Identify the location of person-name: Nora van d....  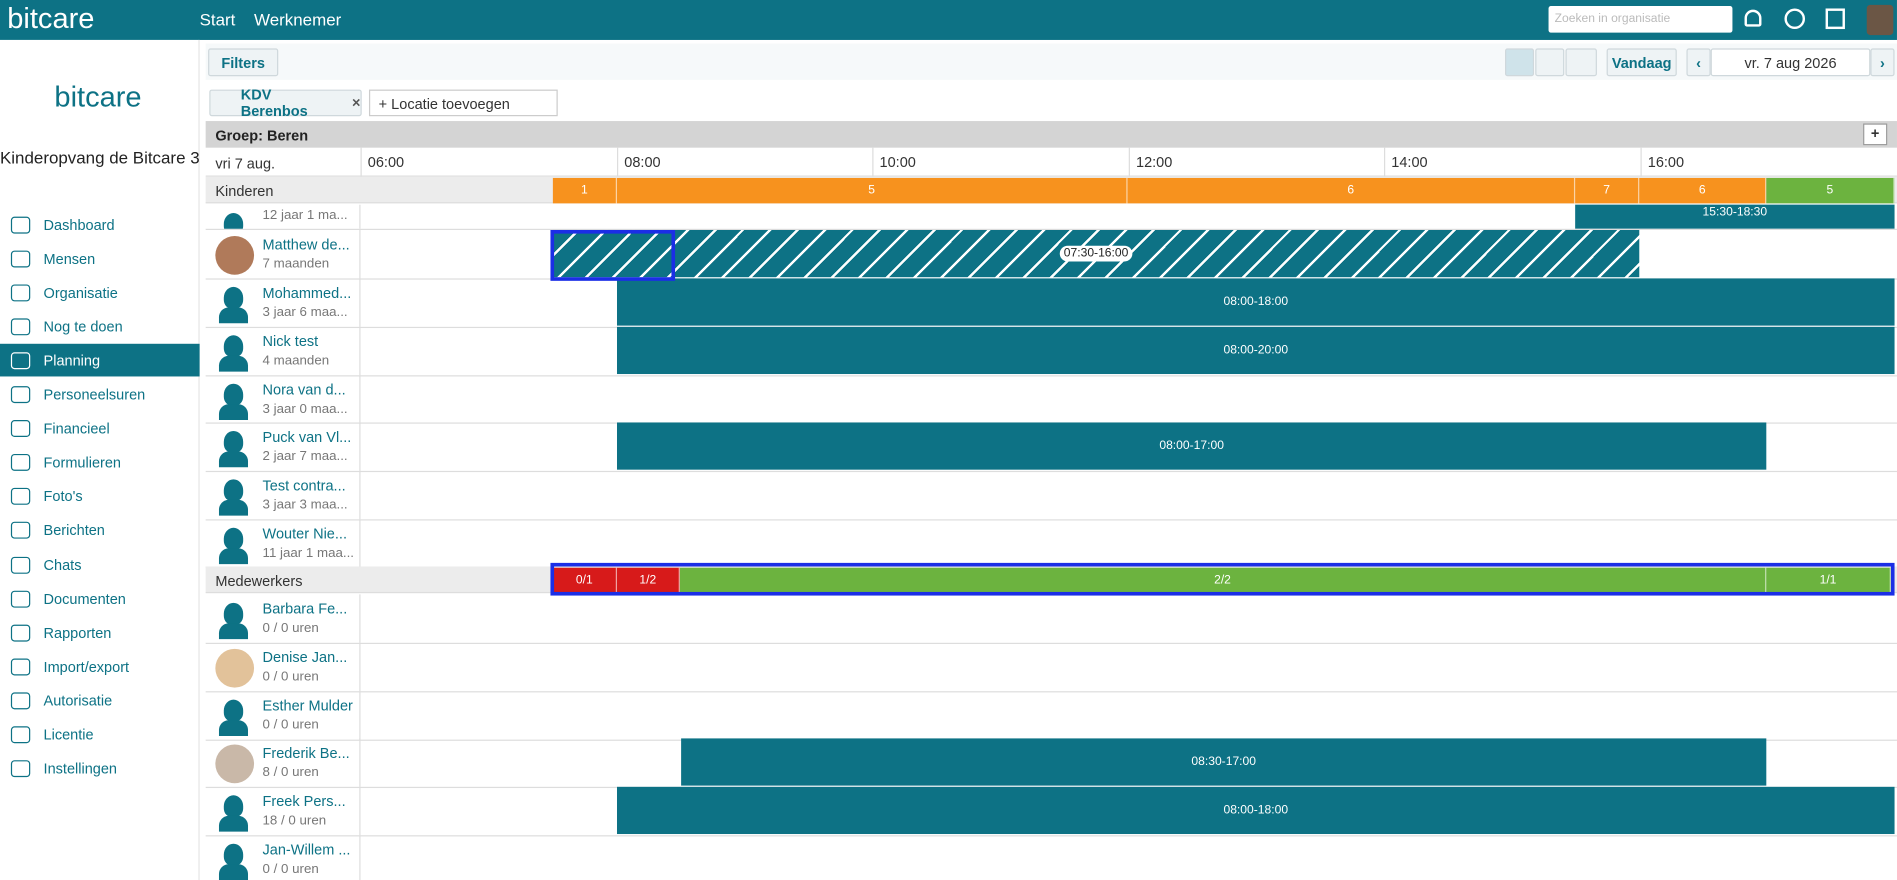
(304, 390).